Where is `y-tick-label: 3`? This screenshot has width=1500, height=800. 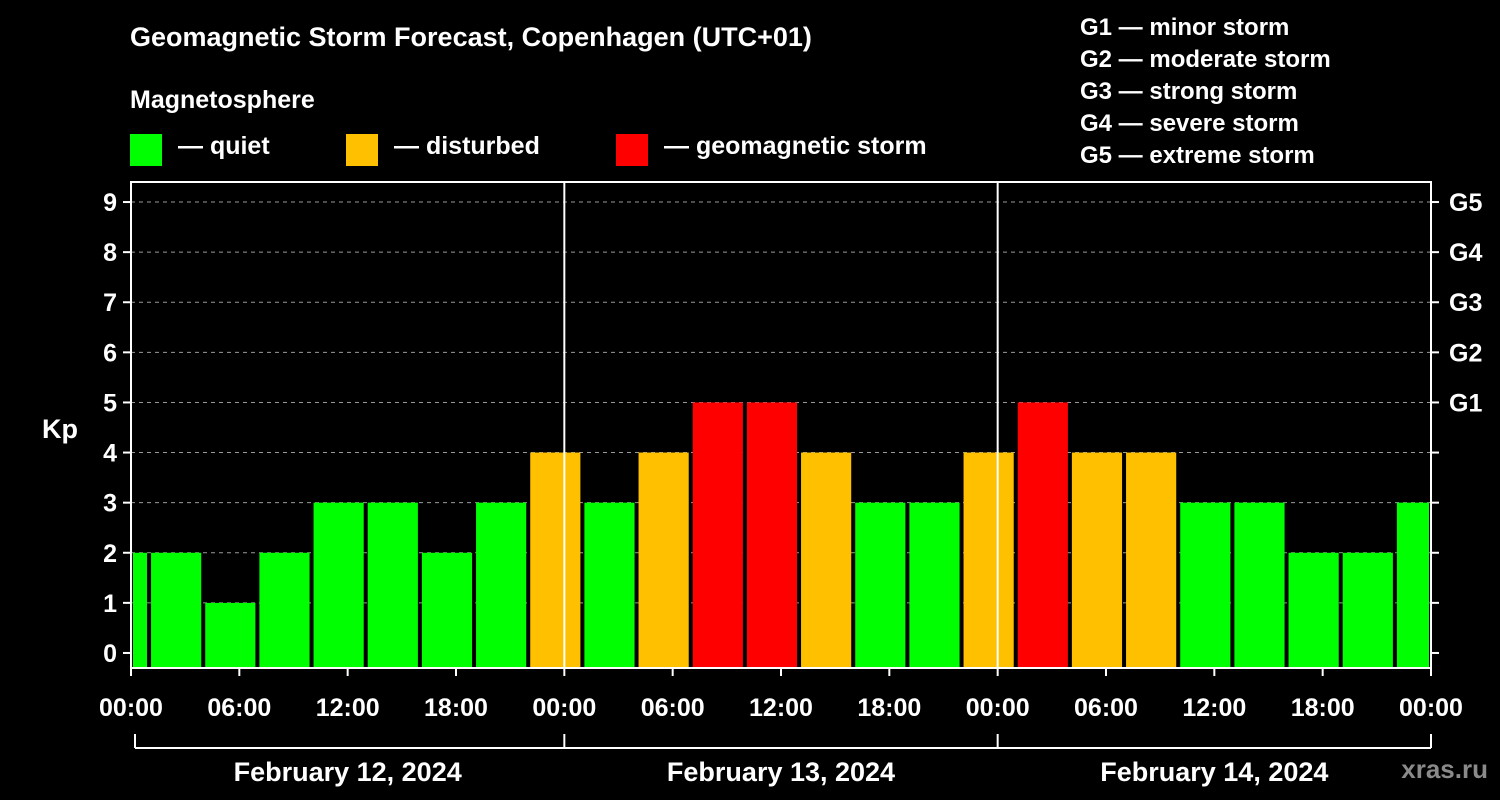
y-tick-label: 3 is located at coordinates (110, 504).